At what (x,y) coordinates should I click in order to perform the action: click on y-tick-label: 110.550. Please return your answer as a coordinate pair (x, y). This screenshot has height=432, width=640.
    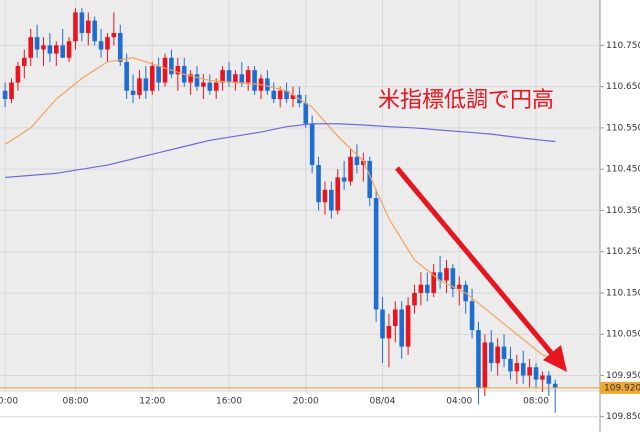
    Looking at the image, I should click on (623, 128).